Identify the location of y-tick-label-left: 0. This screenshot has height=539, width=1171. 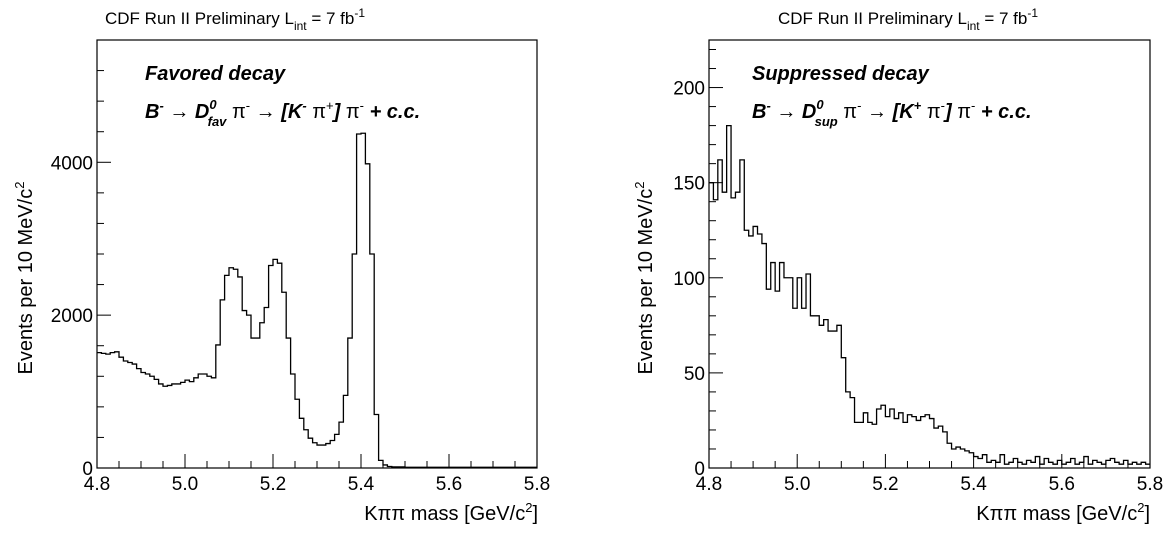
(87, 469).